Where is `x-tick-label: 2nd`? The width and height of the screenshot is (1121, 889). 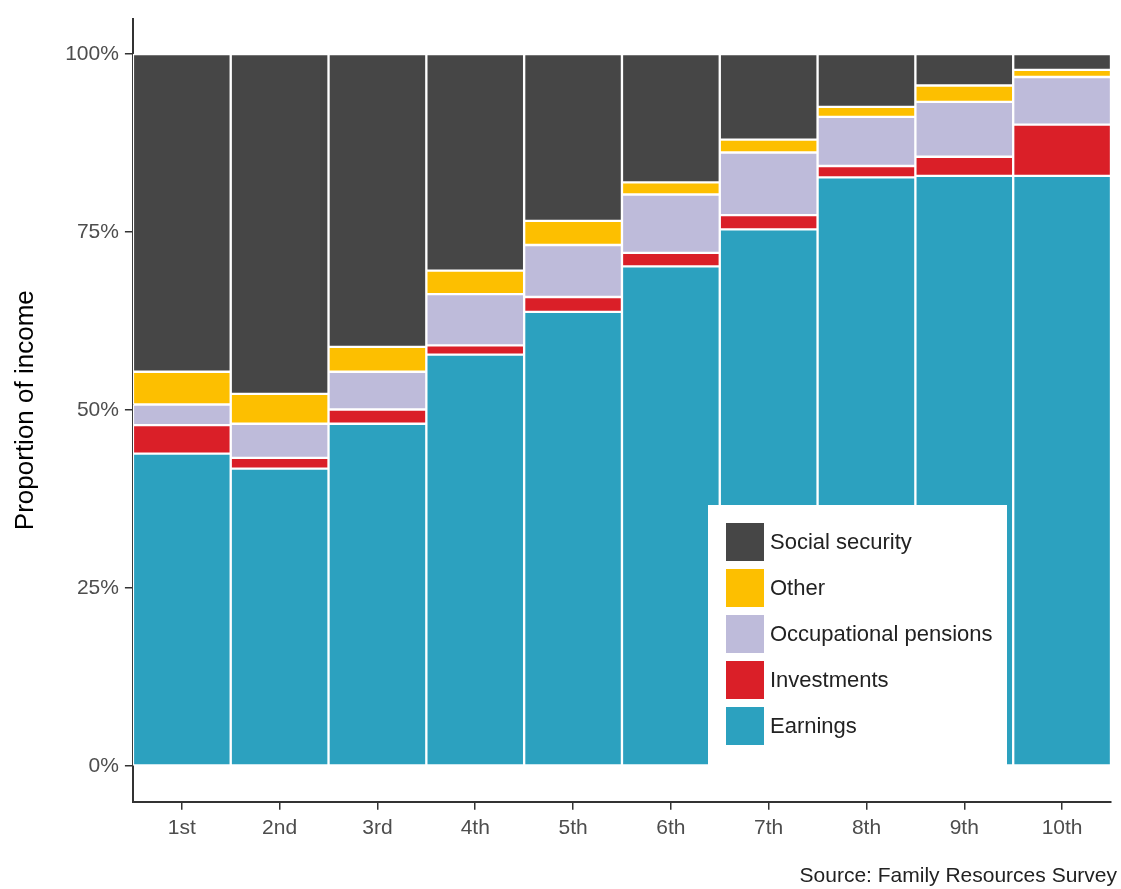
x-tick-label: 2nd is located at coordinates (280, 827).